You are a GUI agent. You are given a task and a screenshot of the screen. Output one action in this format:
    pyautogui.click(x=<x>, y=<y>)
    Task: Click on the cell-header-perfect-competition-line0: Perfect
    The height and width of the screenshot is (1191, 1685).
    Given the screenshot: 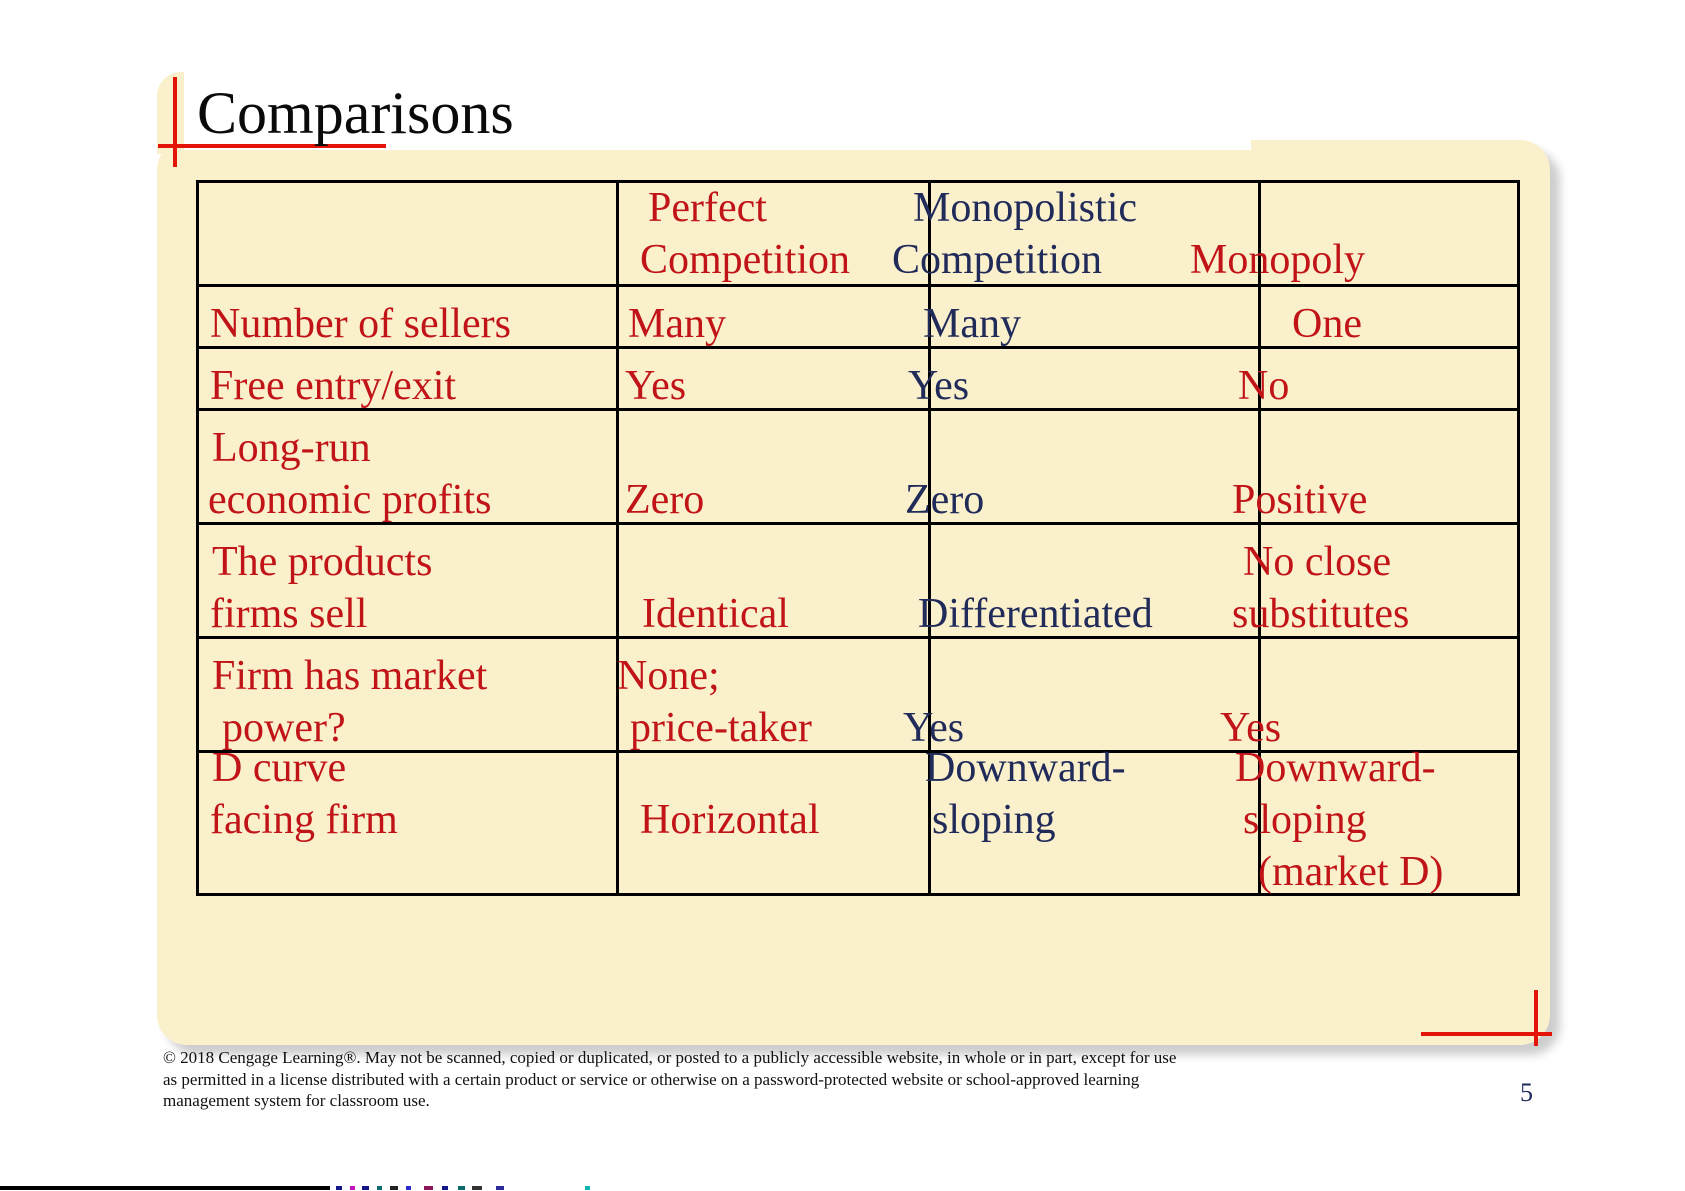 What is the action you would take?
    pyautogui.click(x=707, y=208)
    